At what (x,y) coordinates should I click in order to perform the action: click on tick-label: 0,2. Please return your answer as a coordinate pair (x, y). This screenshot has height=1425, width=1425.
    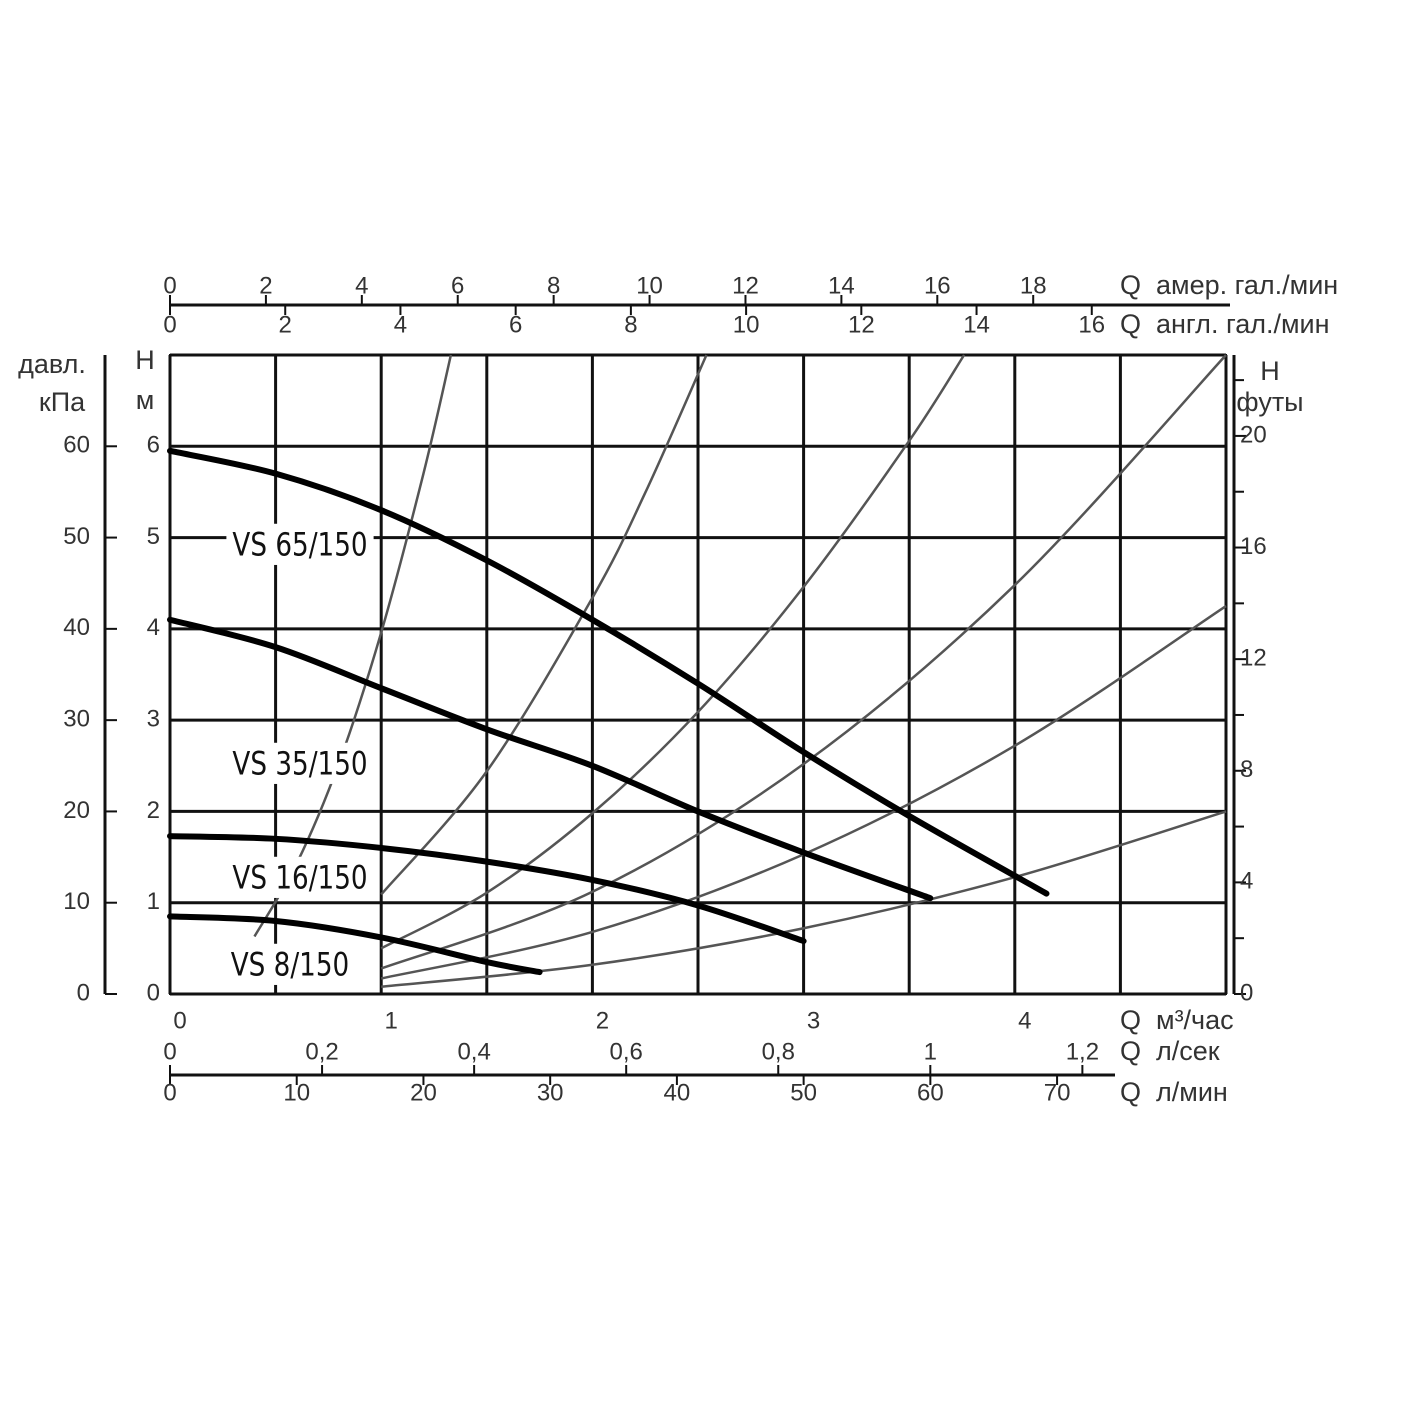
    Looking at the image, I should click on (321, 1051).